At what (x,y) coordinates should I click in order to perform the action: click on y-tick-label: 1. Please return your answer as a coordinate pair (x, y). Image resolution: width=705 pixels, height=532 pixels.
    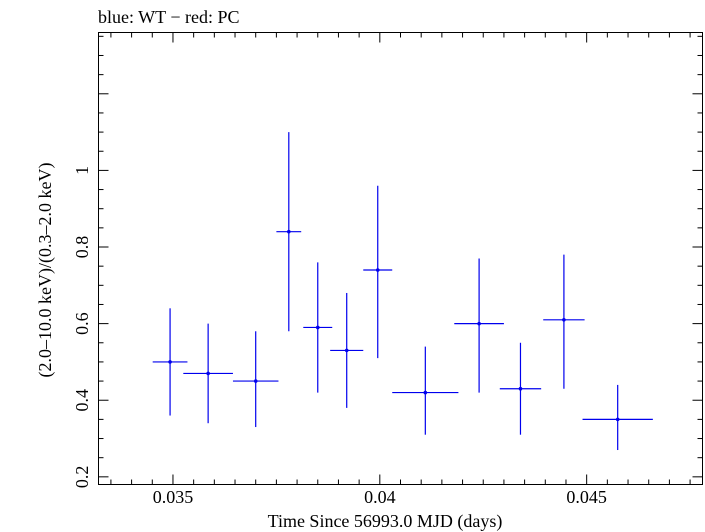
    Looking at the image, I should click on (82, 170).